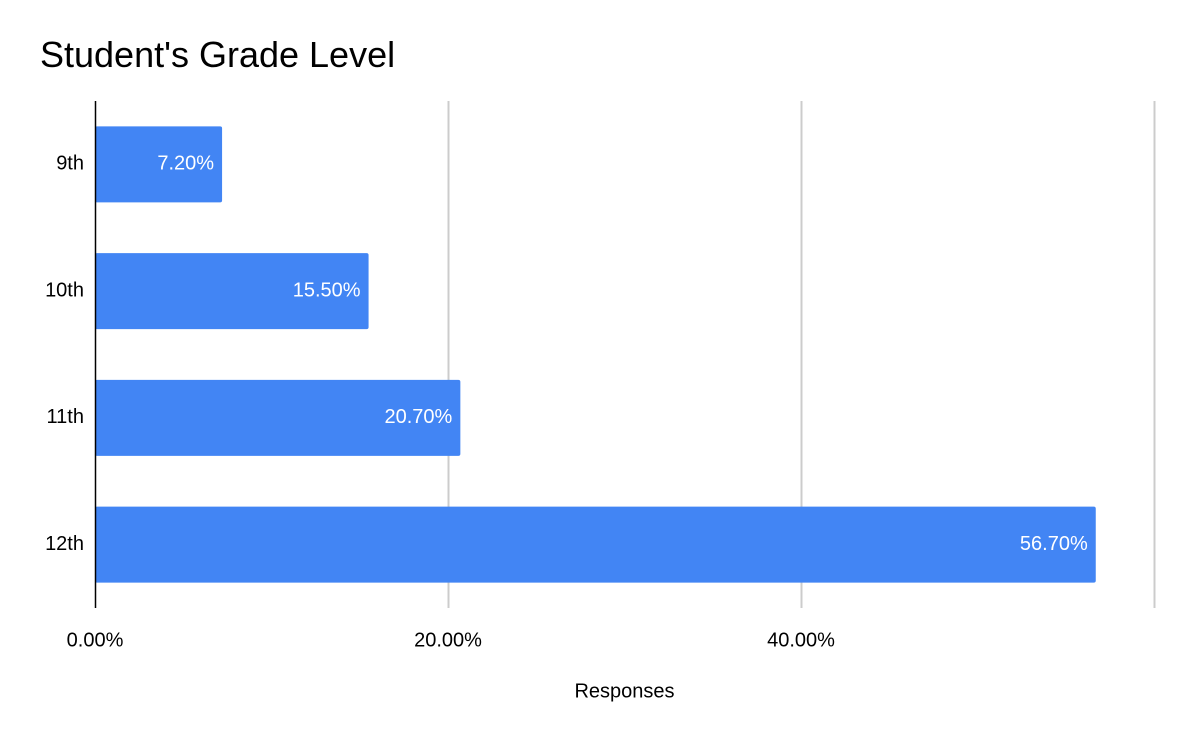 The height and width of the screenshot is (742, 1190). What do you see at coordinates (95, 640) in the screenshot?
I see `x-tick-label-0: 0.00%` at bounding box center [95, 640].